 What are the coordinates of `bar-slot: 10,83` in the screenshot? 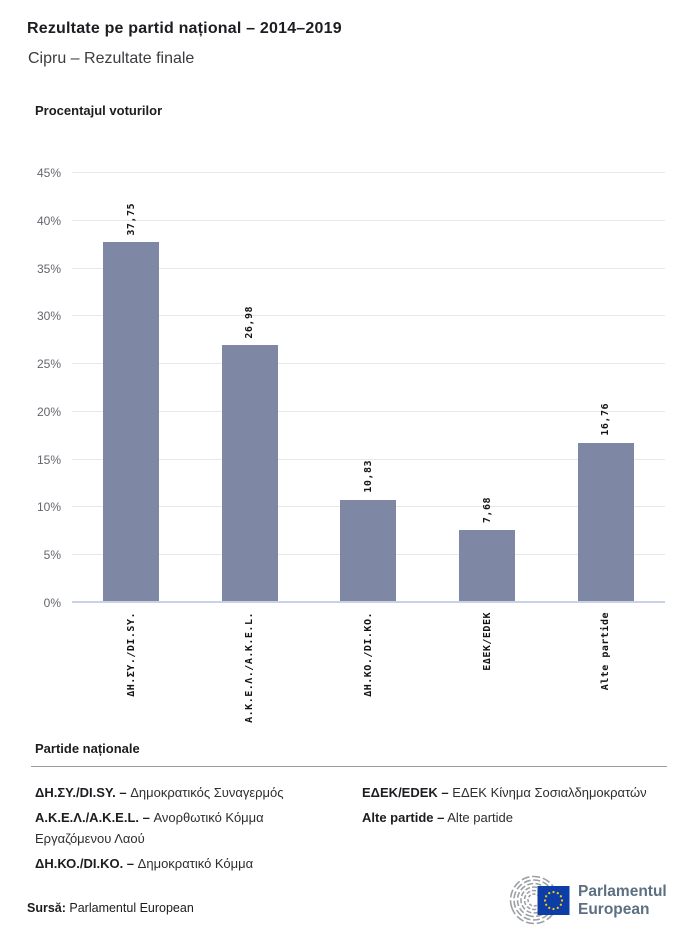 It's located at (368, 388).